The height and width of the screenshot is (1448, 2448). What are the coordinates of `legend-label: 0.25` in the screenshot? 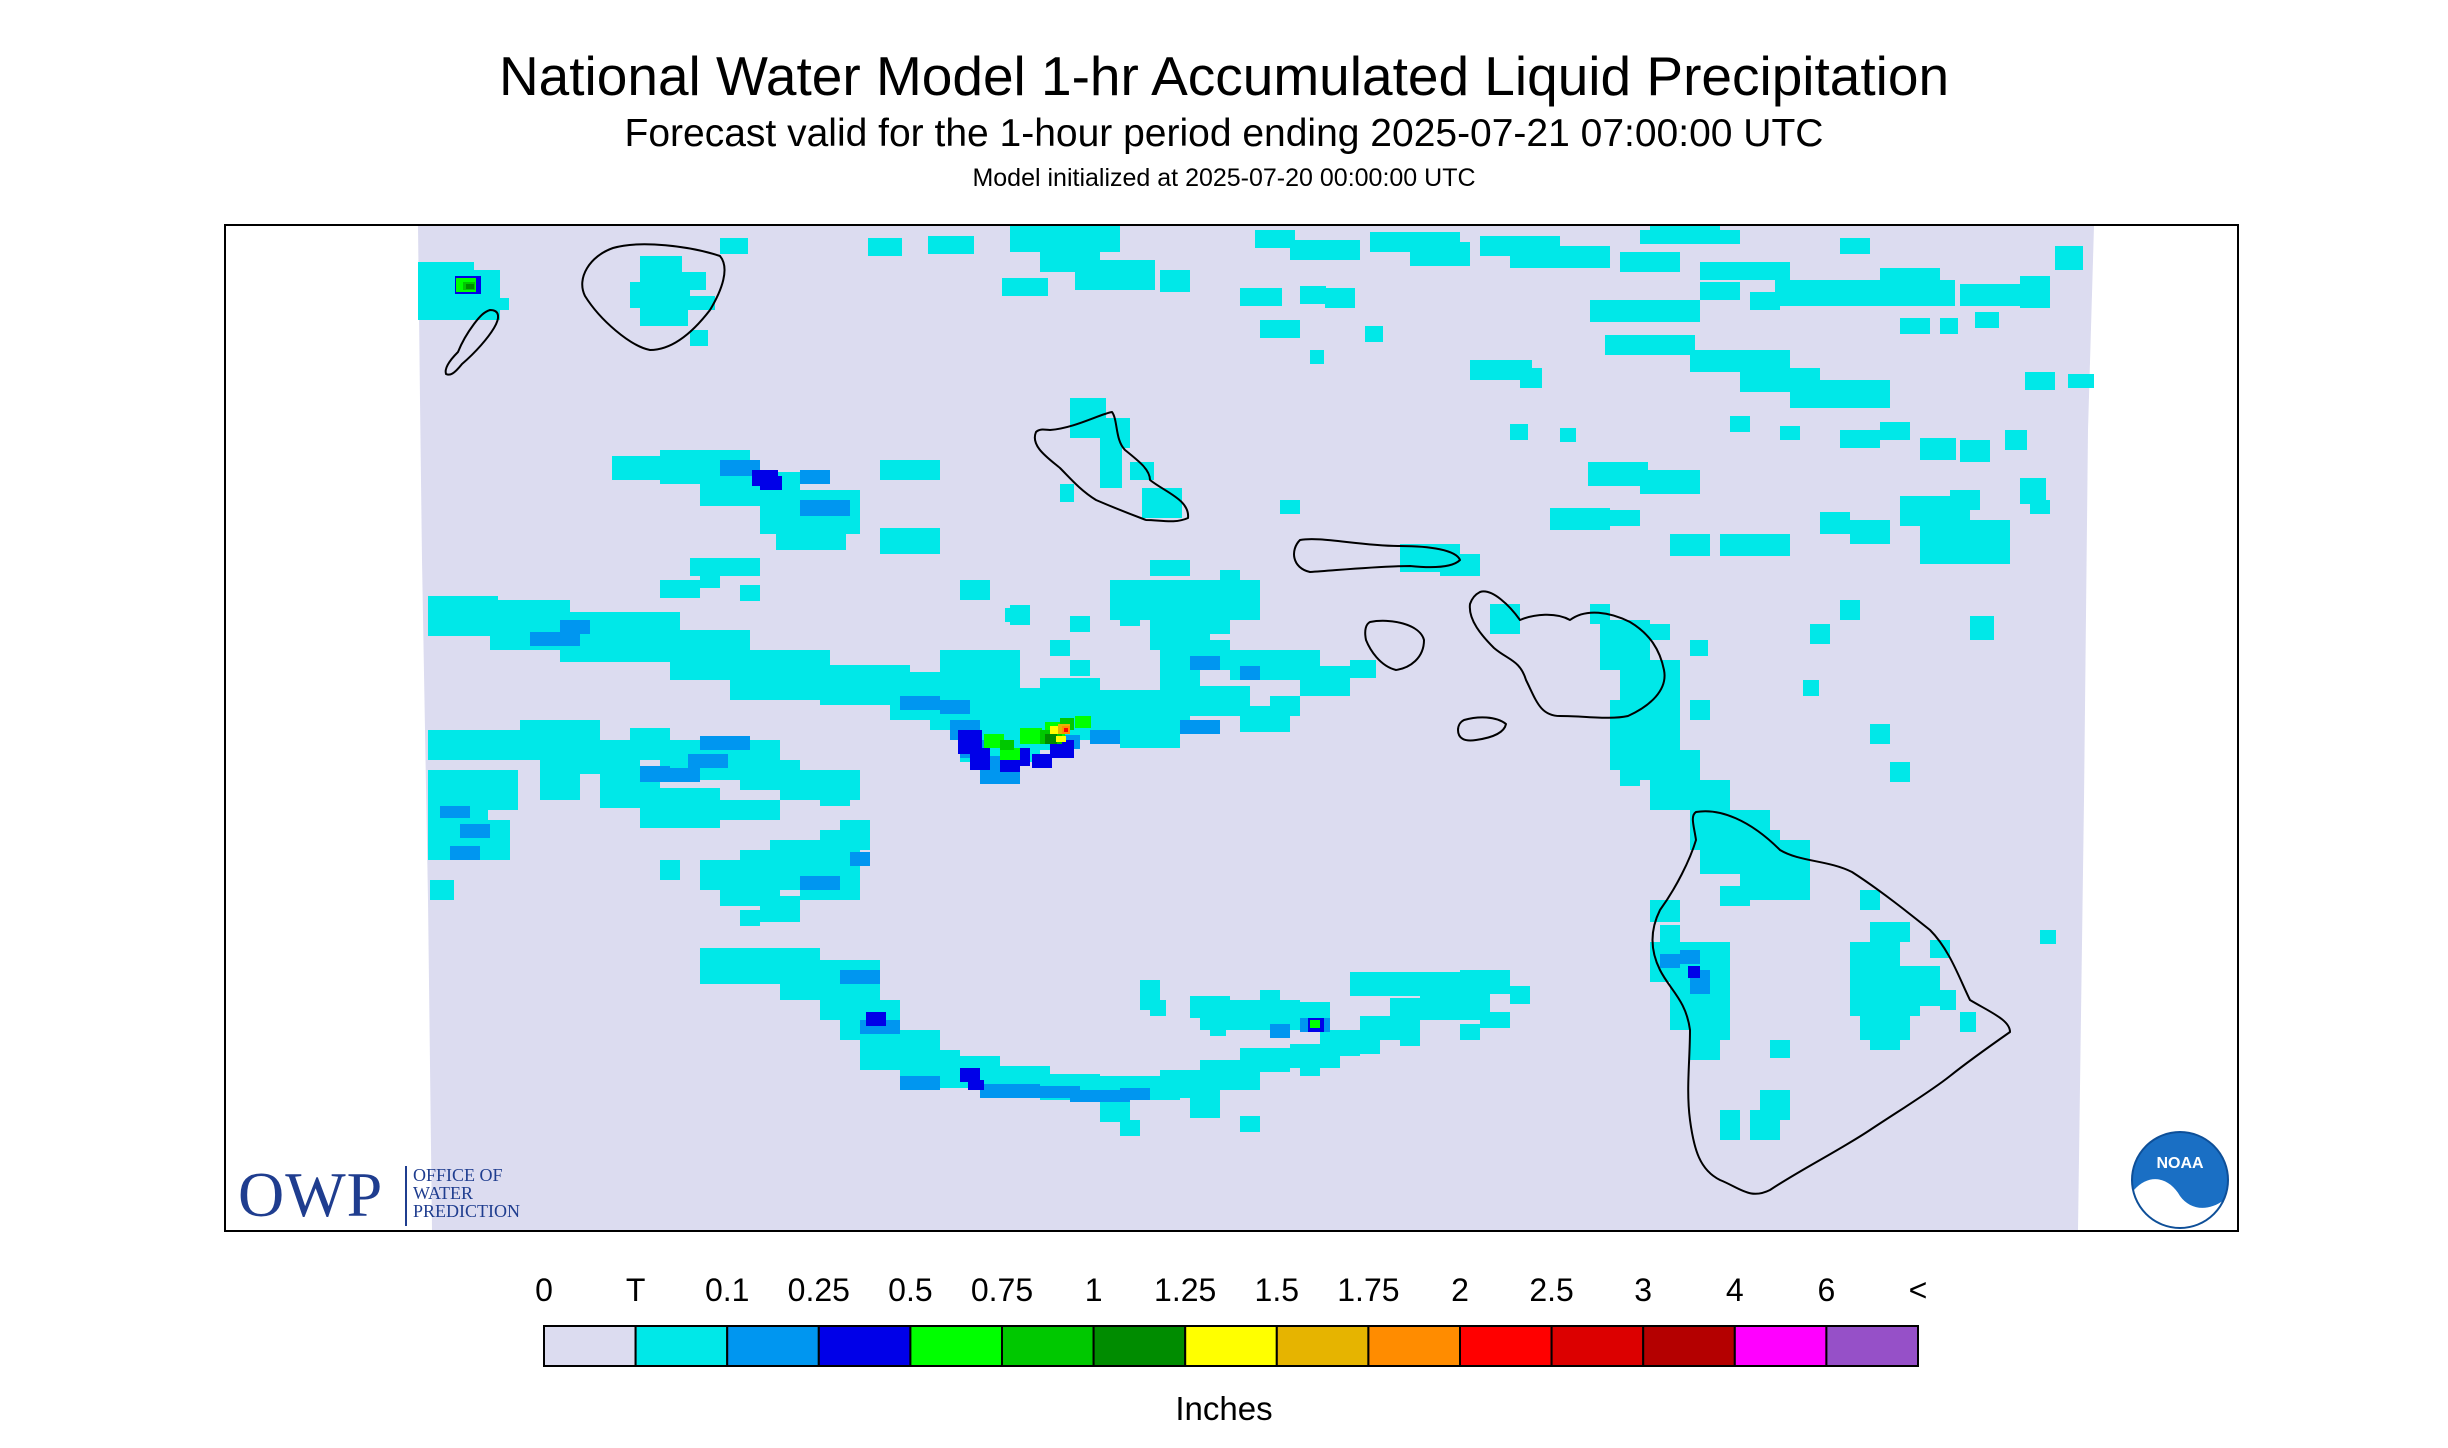 It's located at (818, 1290).